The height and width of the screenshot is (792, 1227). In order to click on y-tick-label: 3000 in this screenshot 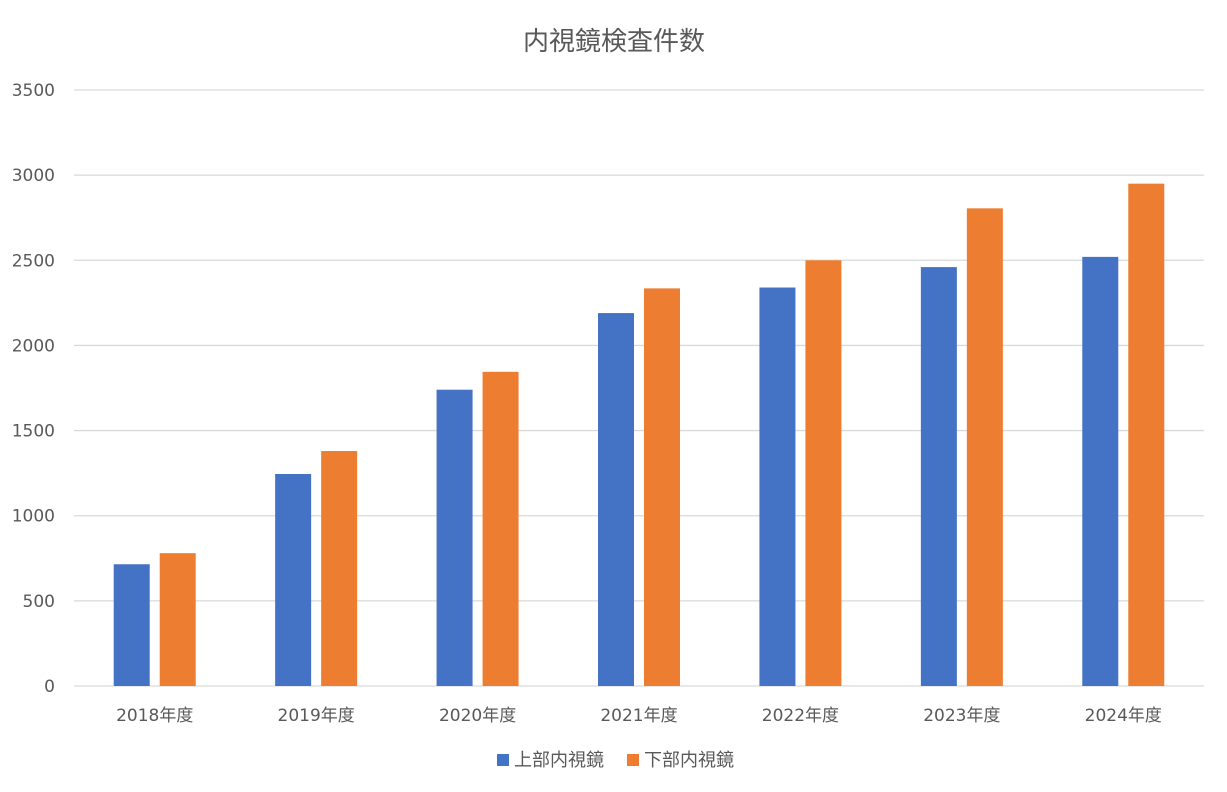, I will do `click(33, 176)`.